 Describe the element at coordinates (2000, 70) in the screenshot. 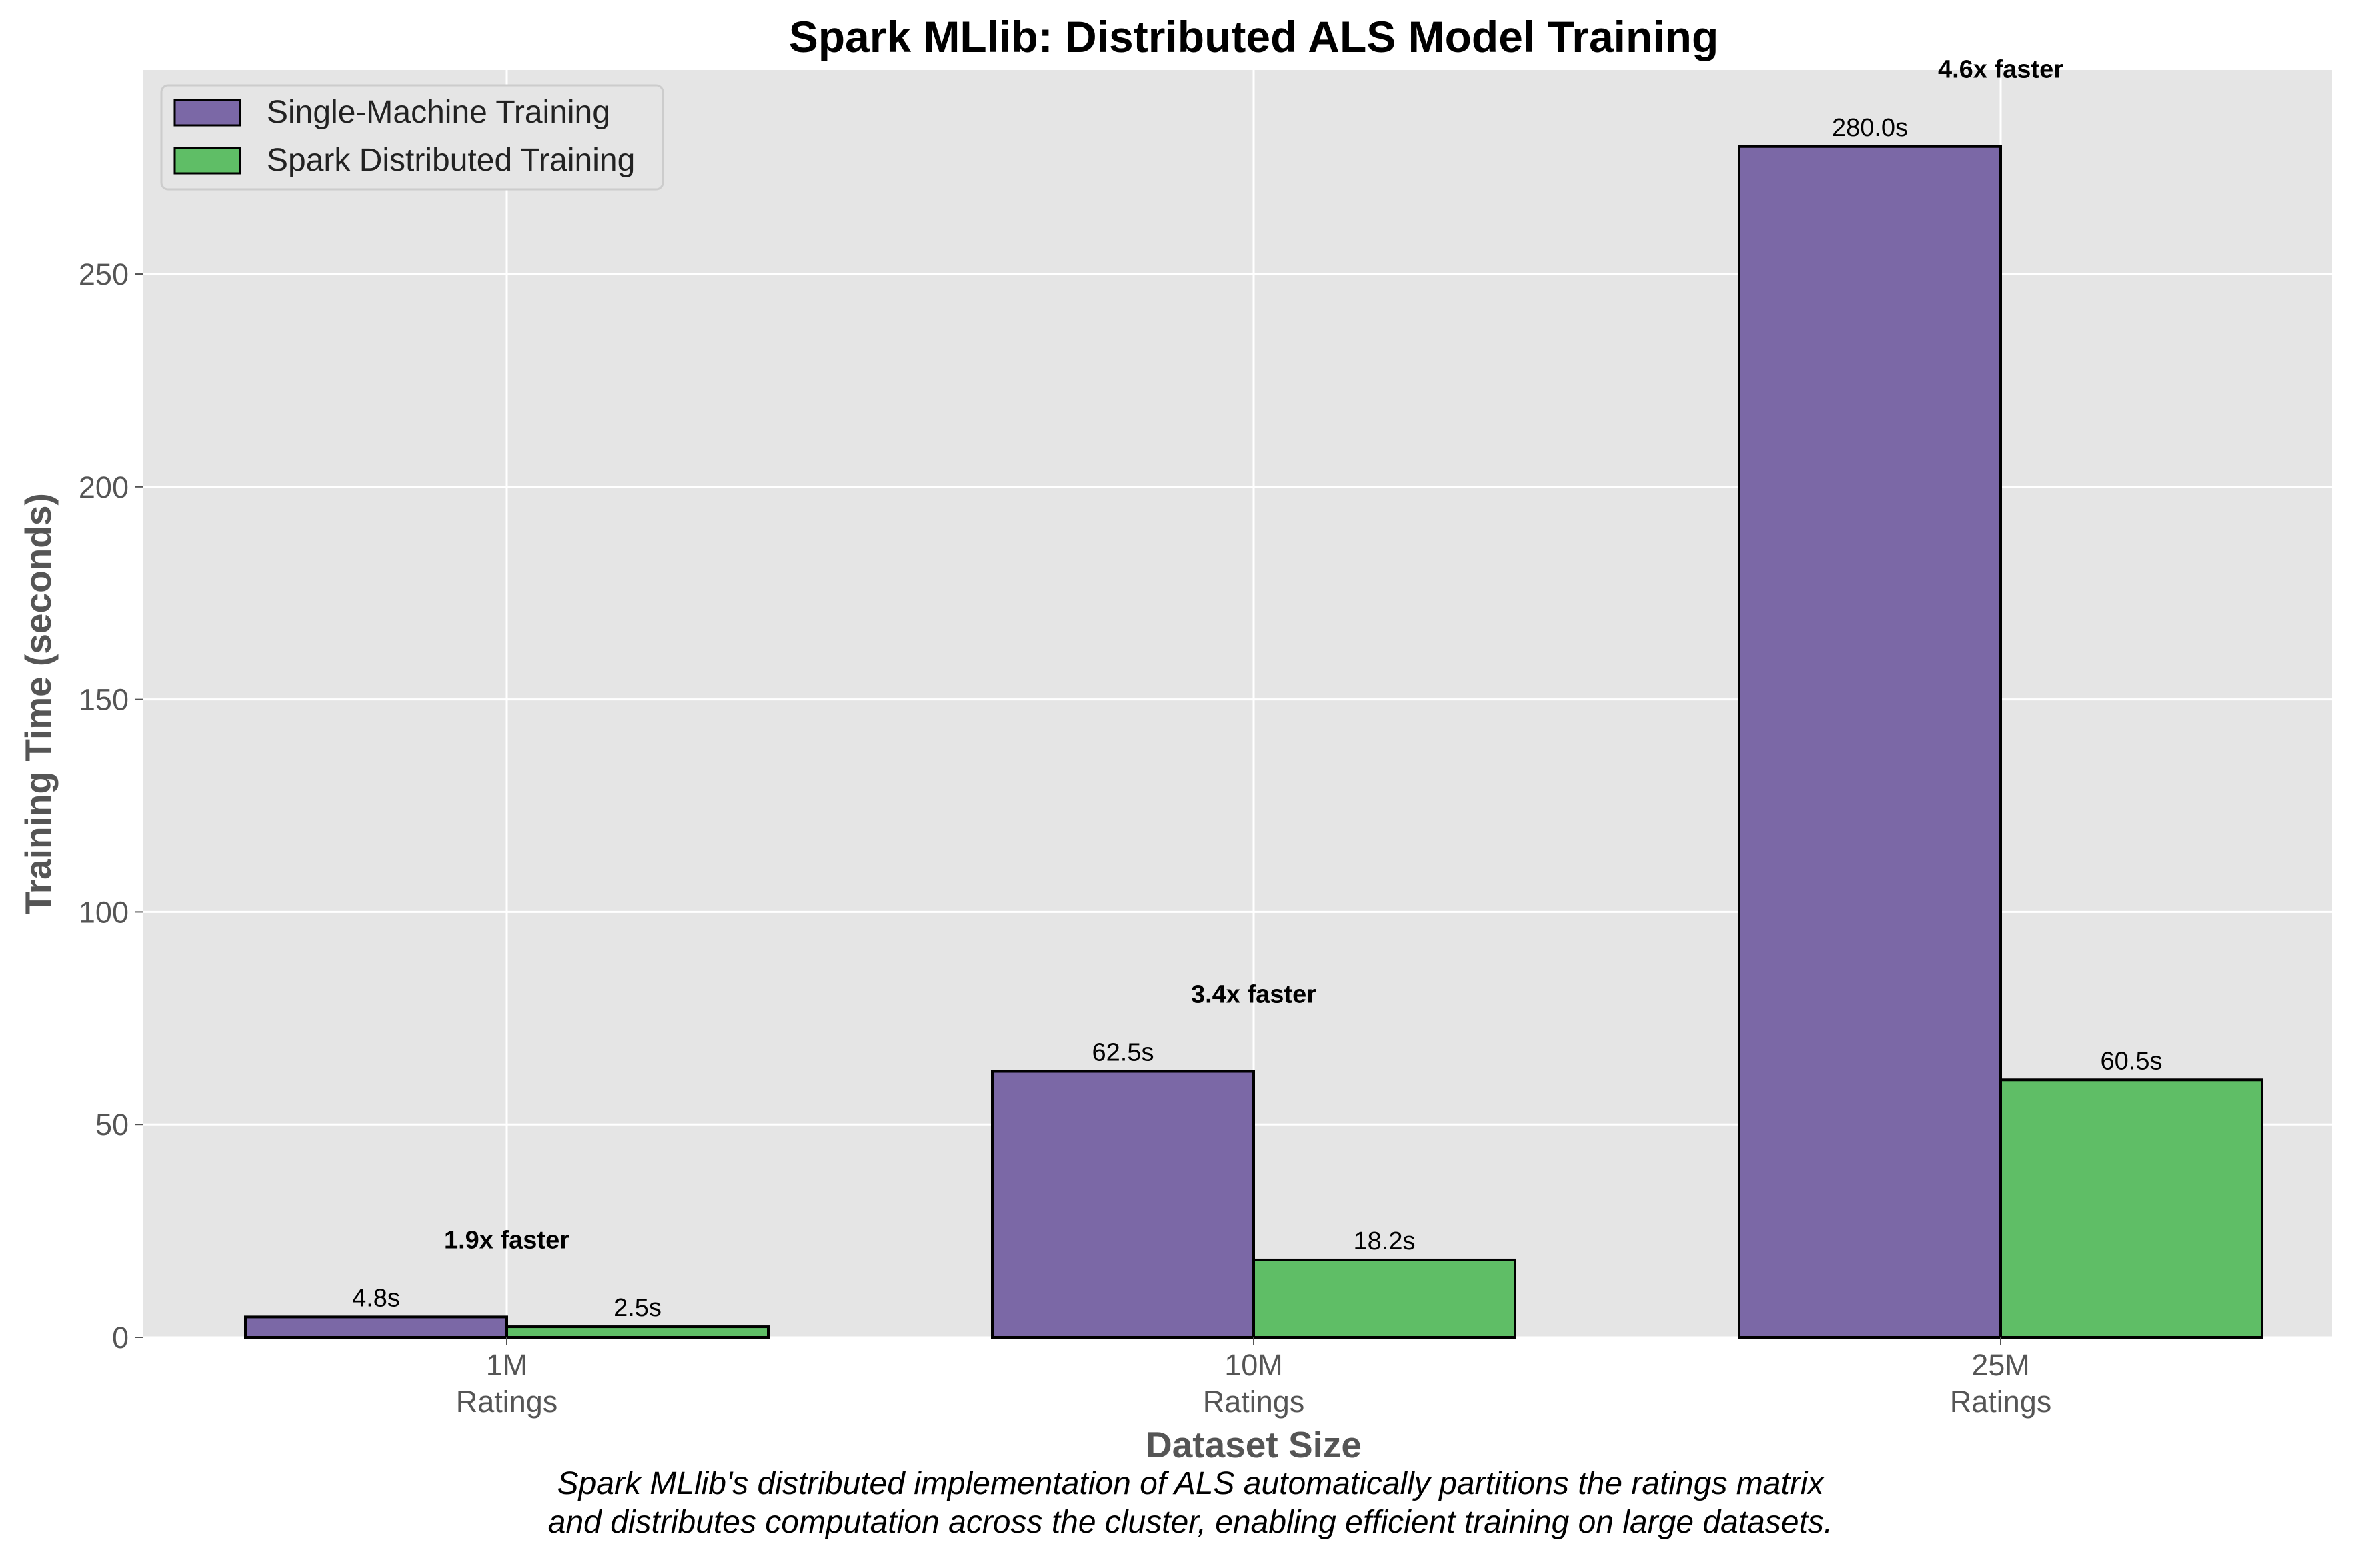

I see `speedup-annotation: 4.6x faster` at that location.